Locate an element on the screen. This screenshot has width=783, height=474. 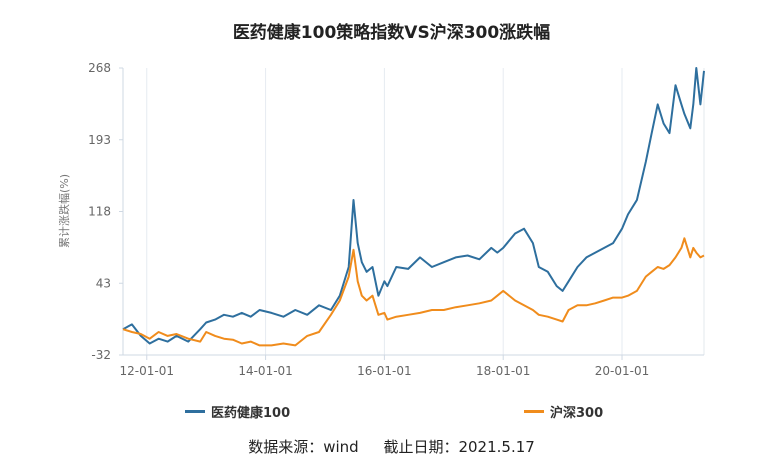
y-tick-label: 118 is located at coordinates (99, 212).